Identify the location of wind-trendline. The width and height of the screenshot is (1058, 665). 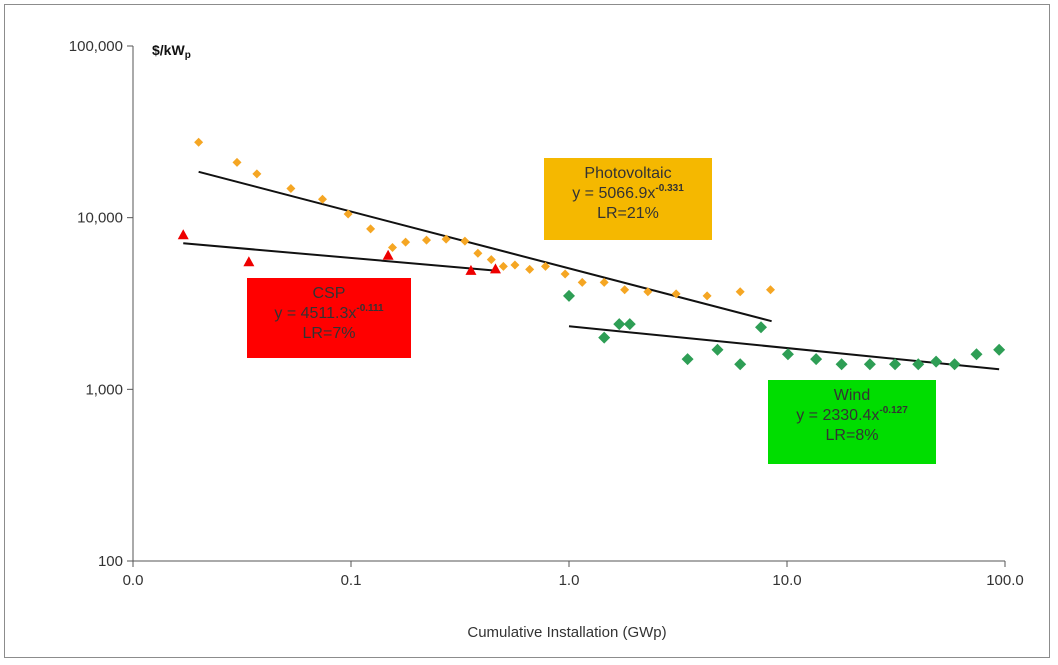
(784, 348).